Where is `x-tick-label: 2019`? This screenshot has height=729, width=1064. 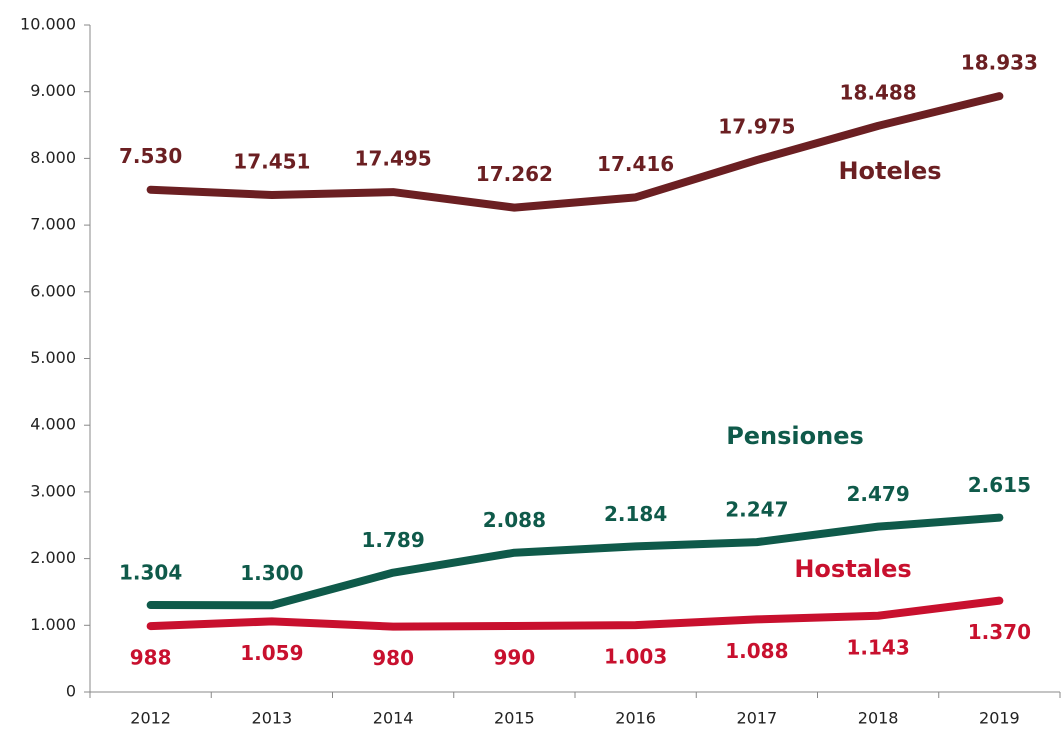
x-tick-label: 2019 is located at coordinates (999, 718).